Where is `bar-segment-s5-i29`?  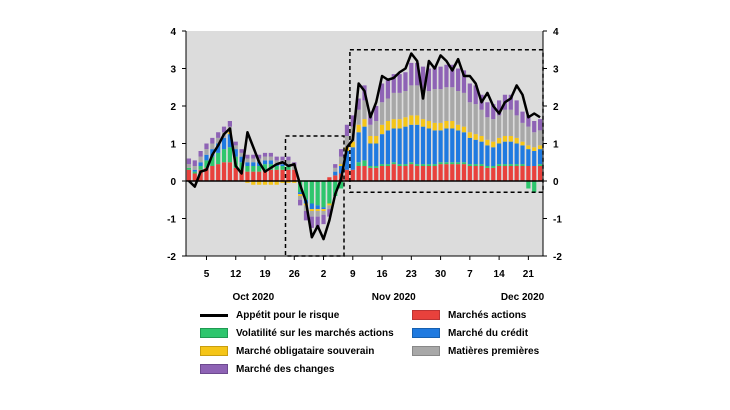
bar-segment-s5-i29 is located at coordinates (358, 104).